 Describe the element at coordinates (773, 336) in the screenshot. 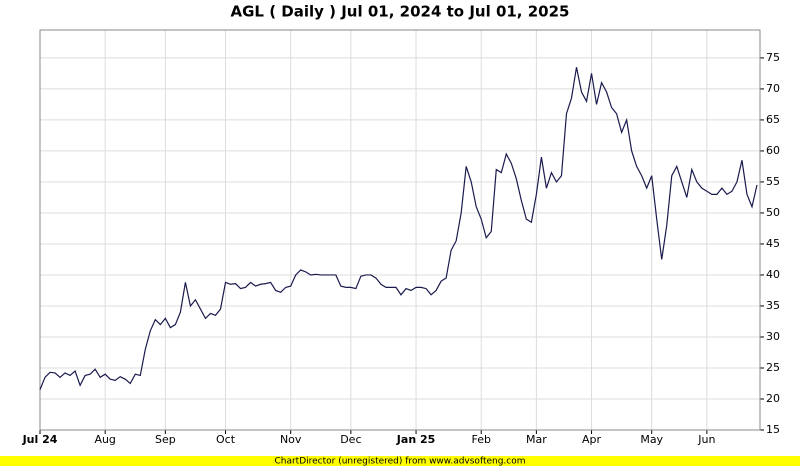

I see `y-tick-label: 30` at that location.